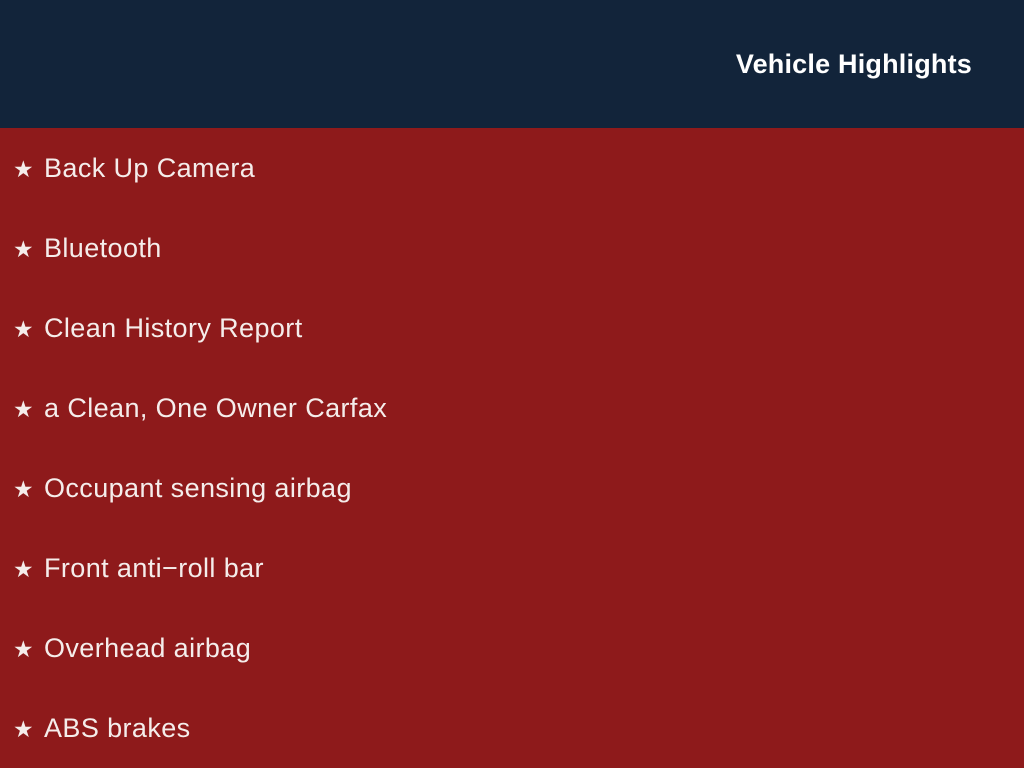  I want to click on page-title: Vehicle Highlights, so click(853, 63).